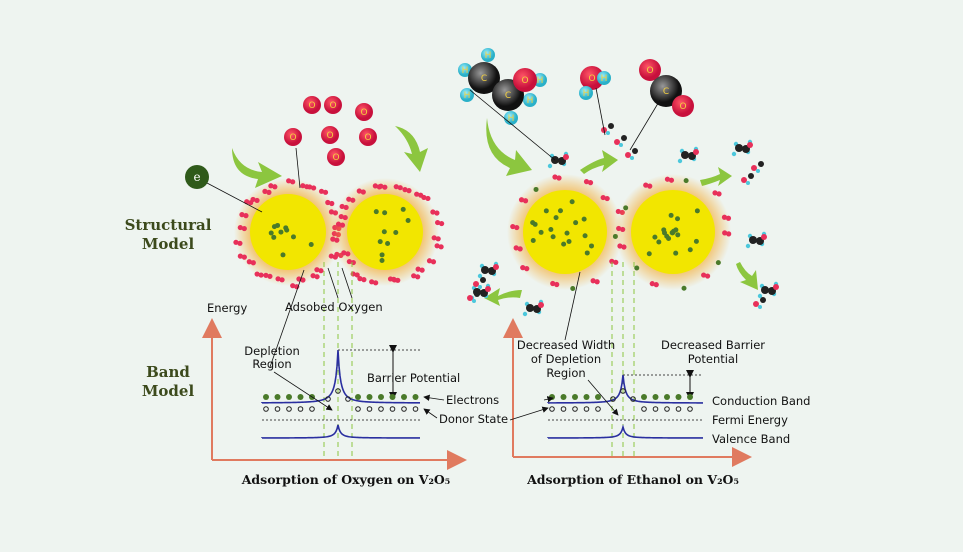  Describe the element at coordinates (625, 389) in the screenshot. I see `conduction-band-line` at that location.